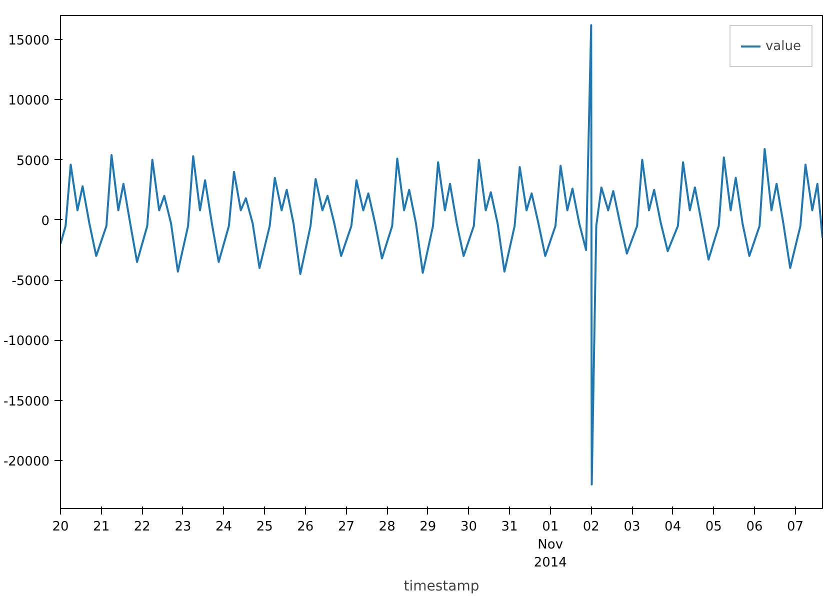  Describe the element at coordinates (31, 282) in the screenshot. I see `y-tick-label: -5000` at that location.